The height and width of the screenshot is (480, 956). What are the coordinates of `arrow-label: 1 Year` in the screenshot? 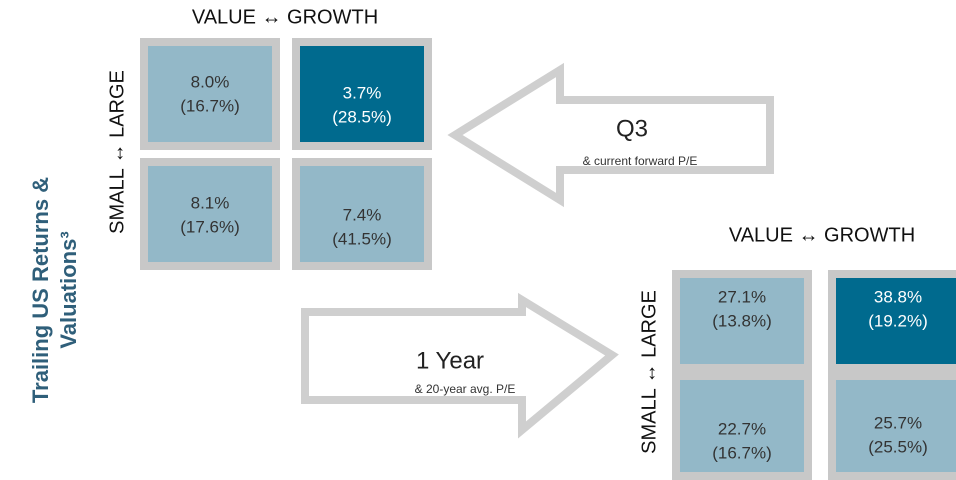 It's located at (450, 360).